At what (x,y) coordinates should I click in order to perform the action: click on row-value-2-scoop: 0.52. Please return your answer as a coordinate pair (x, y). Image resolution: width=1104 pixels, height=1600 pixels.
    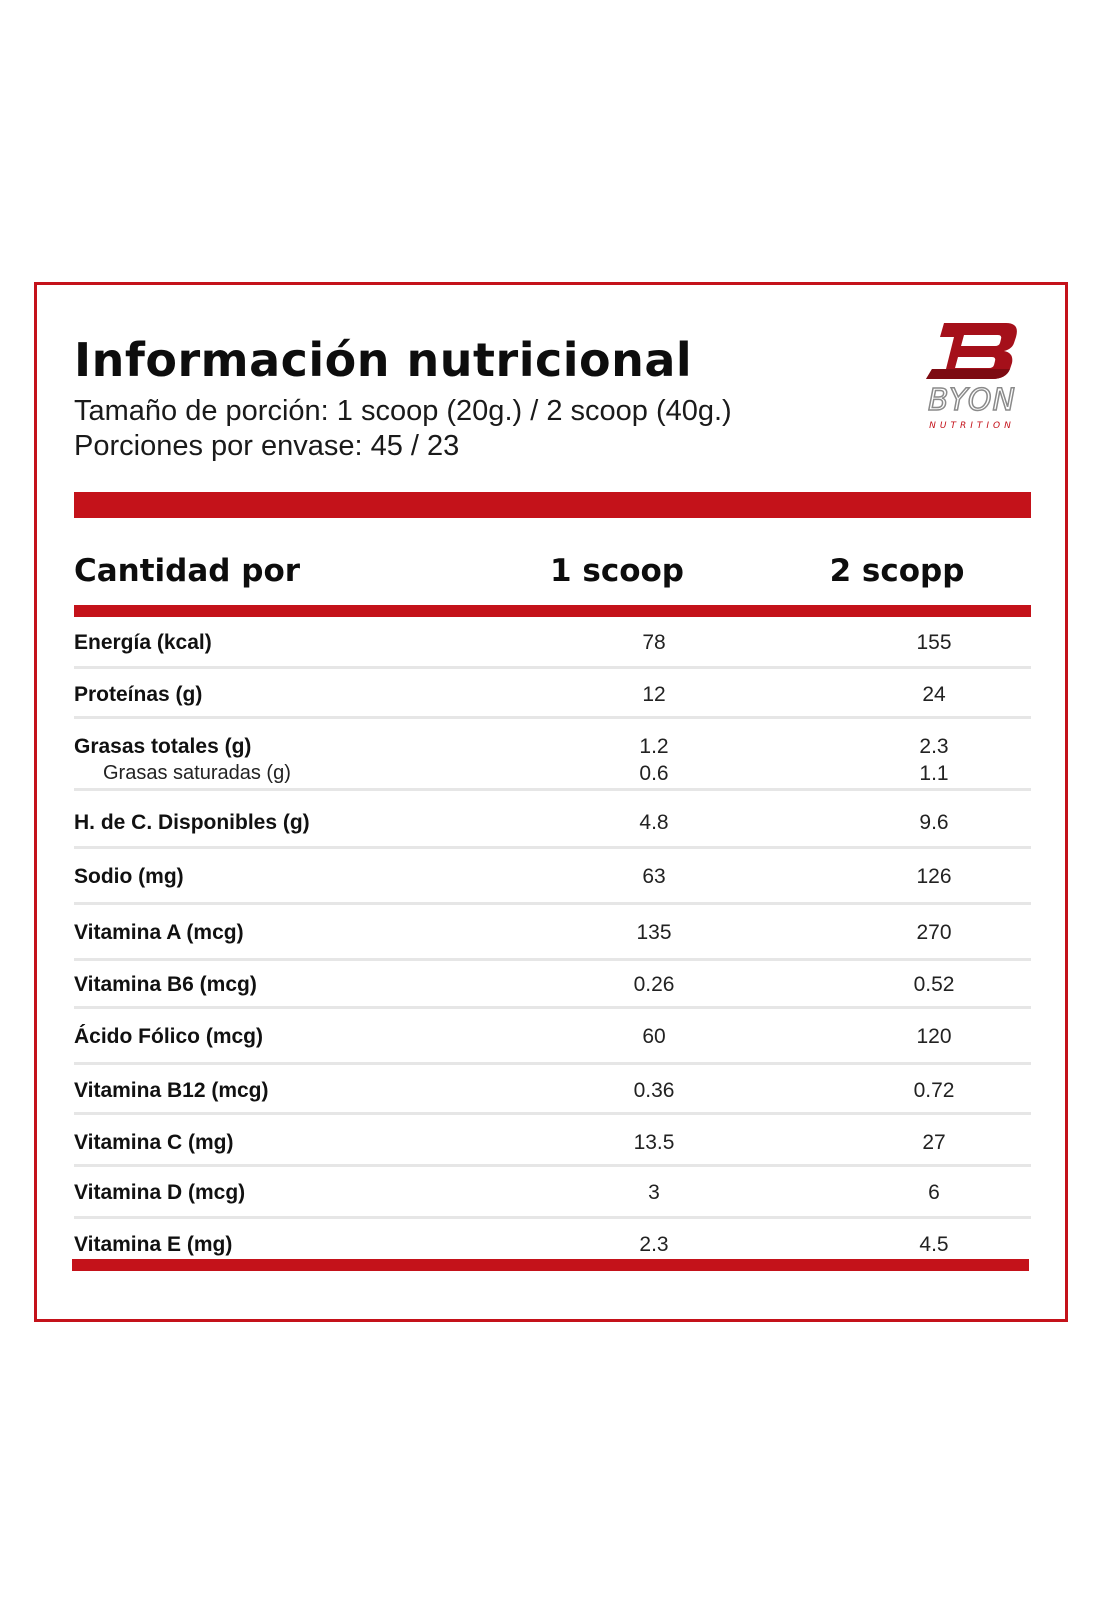
    Looking at the image, I should click on (934, 984).